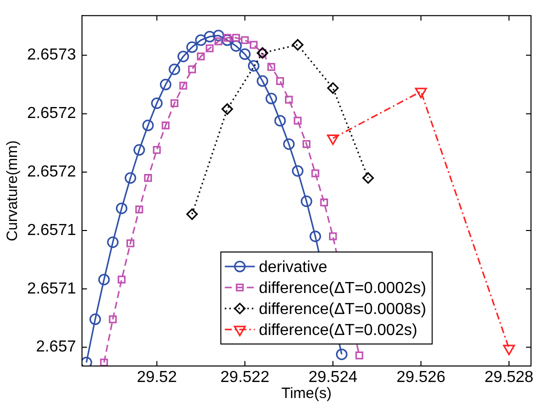  What do you see at coordinates (421, 377) in the screenshot?
I see `x-tick-label: 29.526` at bounding box center [421, 377].